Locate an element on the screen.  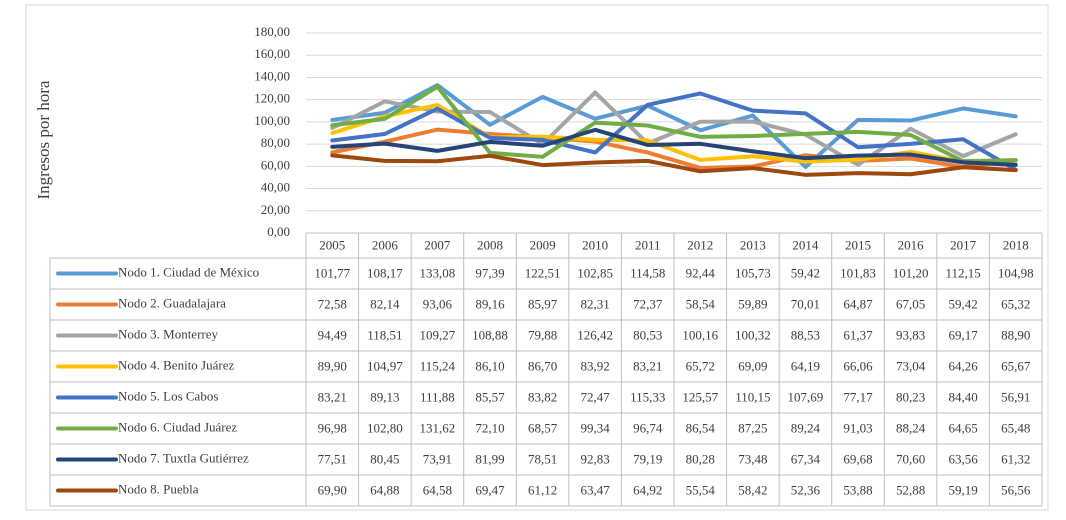
table-value: 69,47 is located at coordinates (490, 489).